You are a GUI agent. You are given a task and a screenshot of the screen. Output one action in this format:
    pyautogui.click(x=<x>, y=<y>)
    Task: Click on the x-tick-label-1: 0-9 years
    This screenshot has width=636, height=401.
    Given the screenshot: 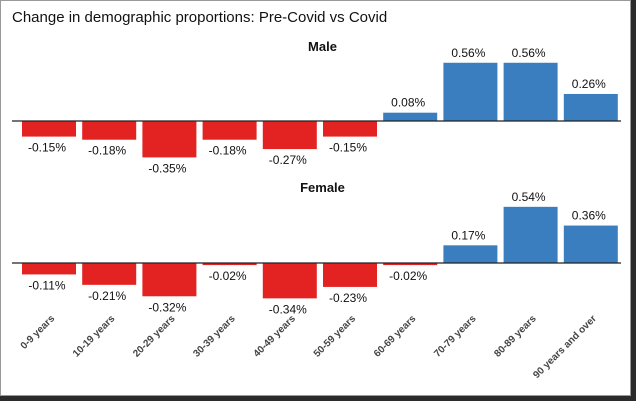 What is the action you would take?
    pyautogui.click(x=38, y=332)
    